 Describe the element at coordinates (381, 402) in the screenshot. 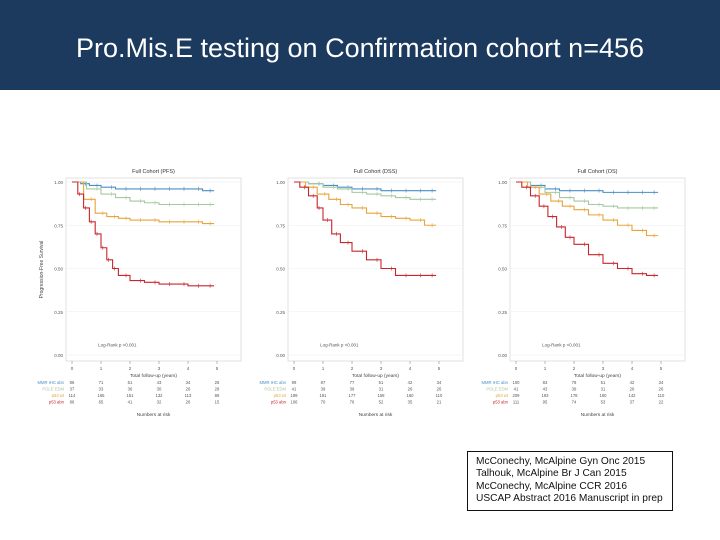

I see `risk-count: 52` at that location.